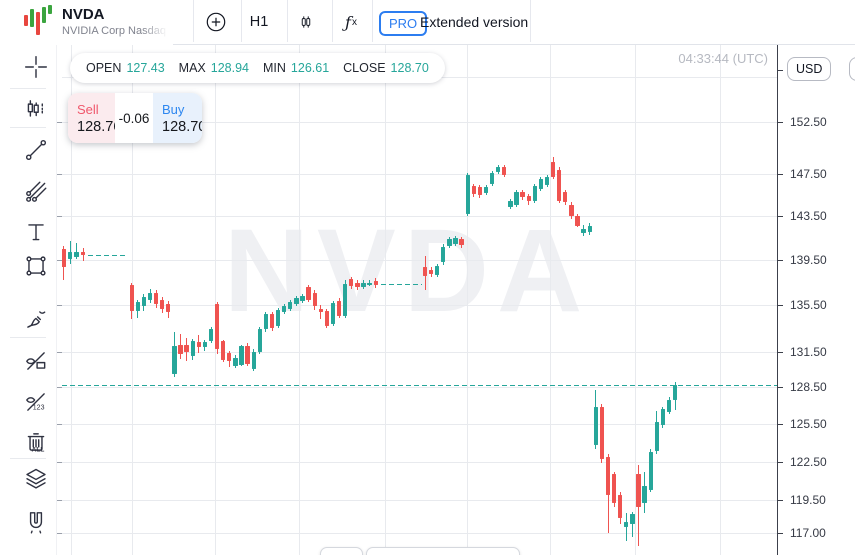 This screenshot has width=855, height=555. I want to click on chart-style-button, so click(306, 22).